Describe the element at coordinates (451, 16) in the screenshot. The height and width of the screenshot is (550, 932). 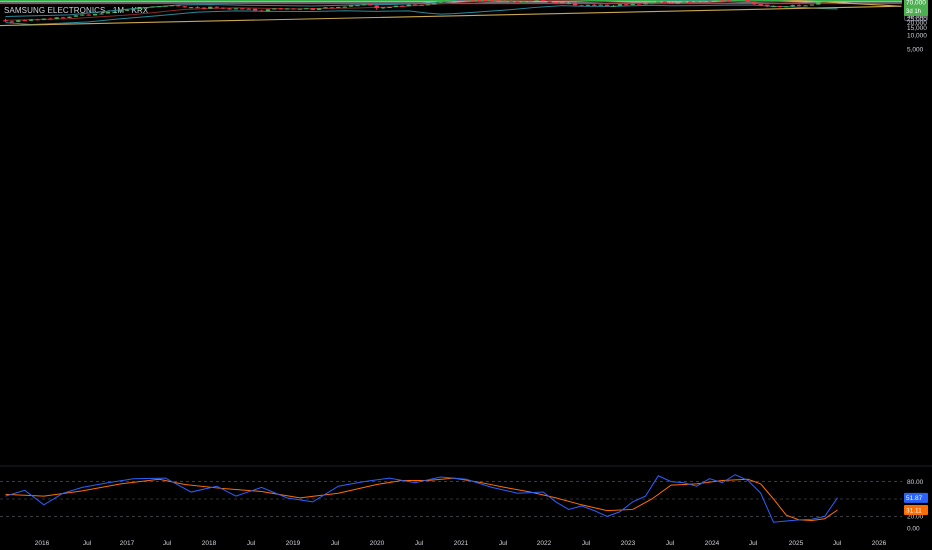
I see `ascending-trendline` at that location.